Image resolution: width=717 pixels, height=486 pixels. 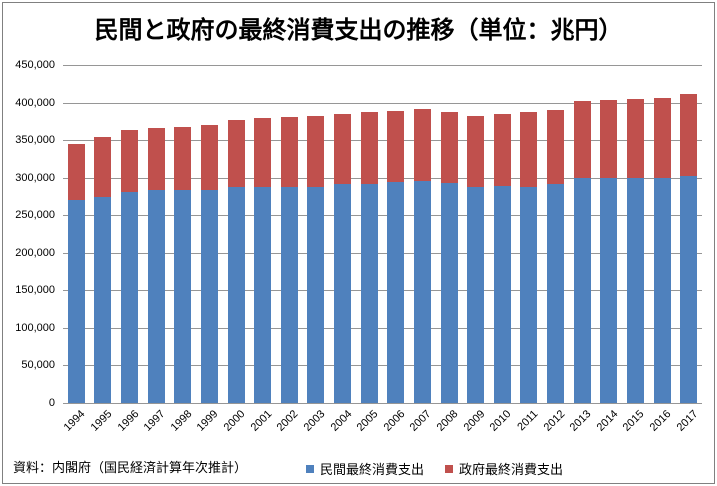 I want to click on x-axis-tick-label: 2011, so click(x=528, y=421).